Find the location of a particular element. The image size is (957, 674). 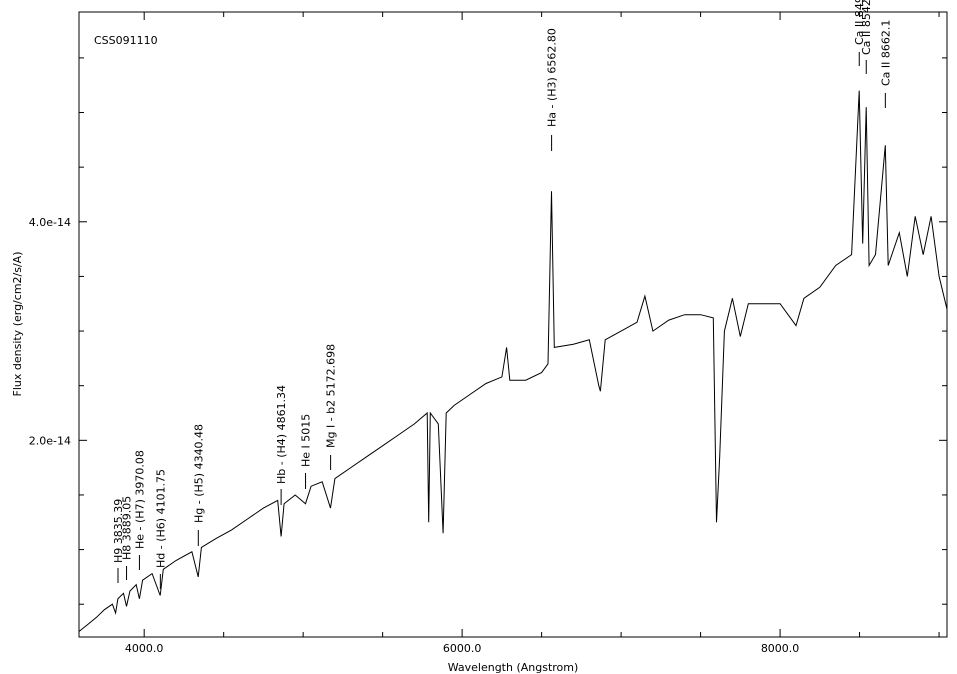

y-axis-label: Flux density (erg/cm2/s/A) is located at coordinates (17, 324).